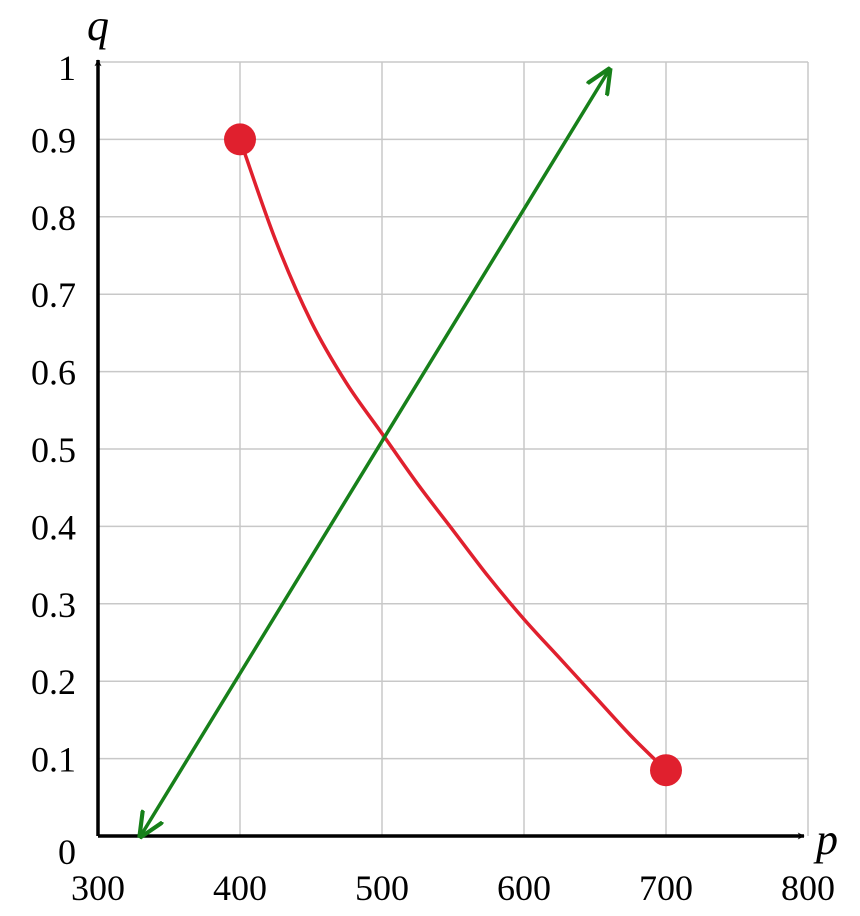  I want to click on x-tick-label: 800, so click(808, 888).